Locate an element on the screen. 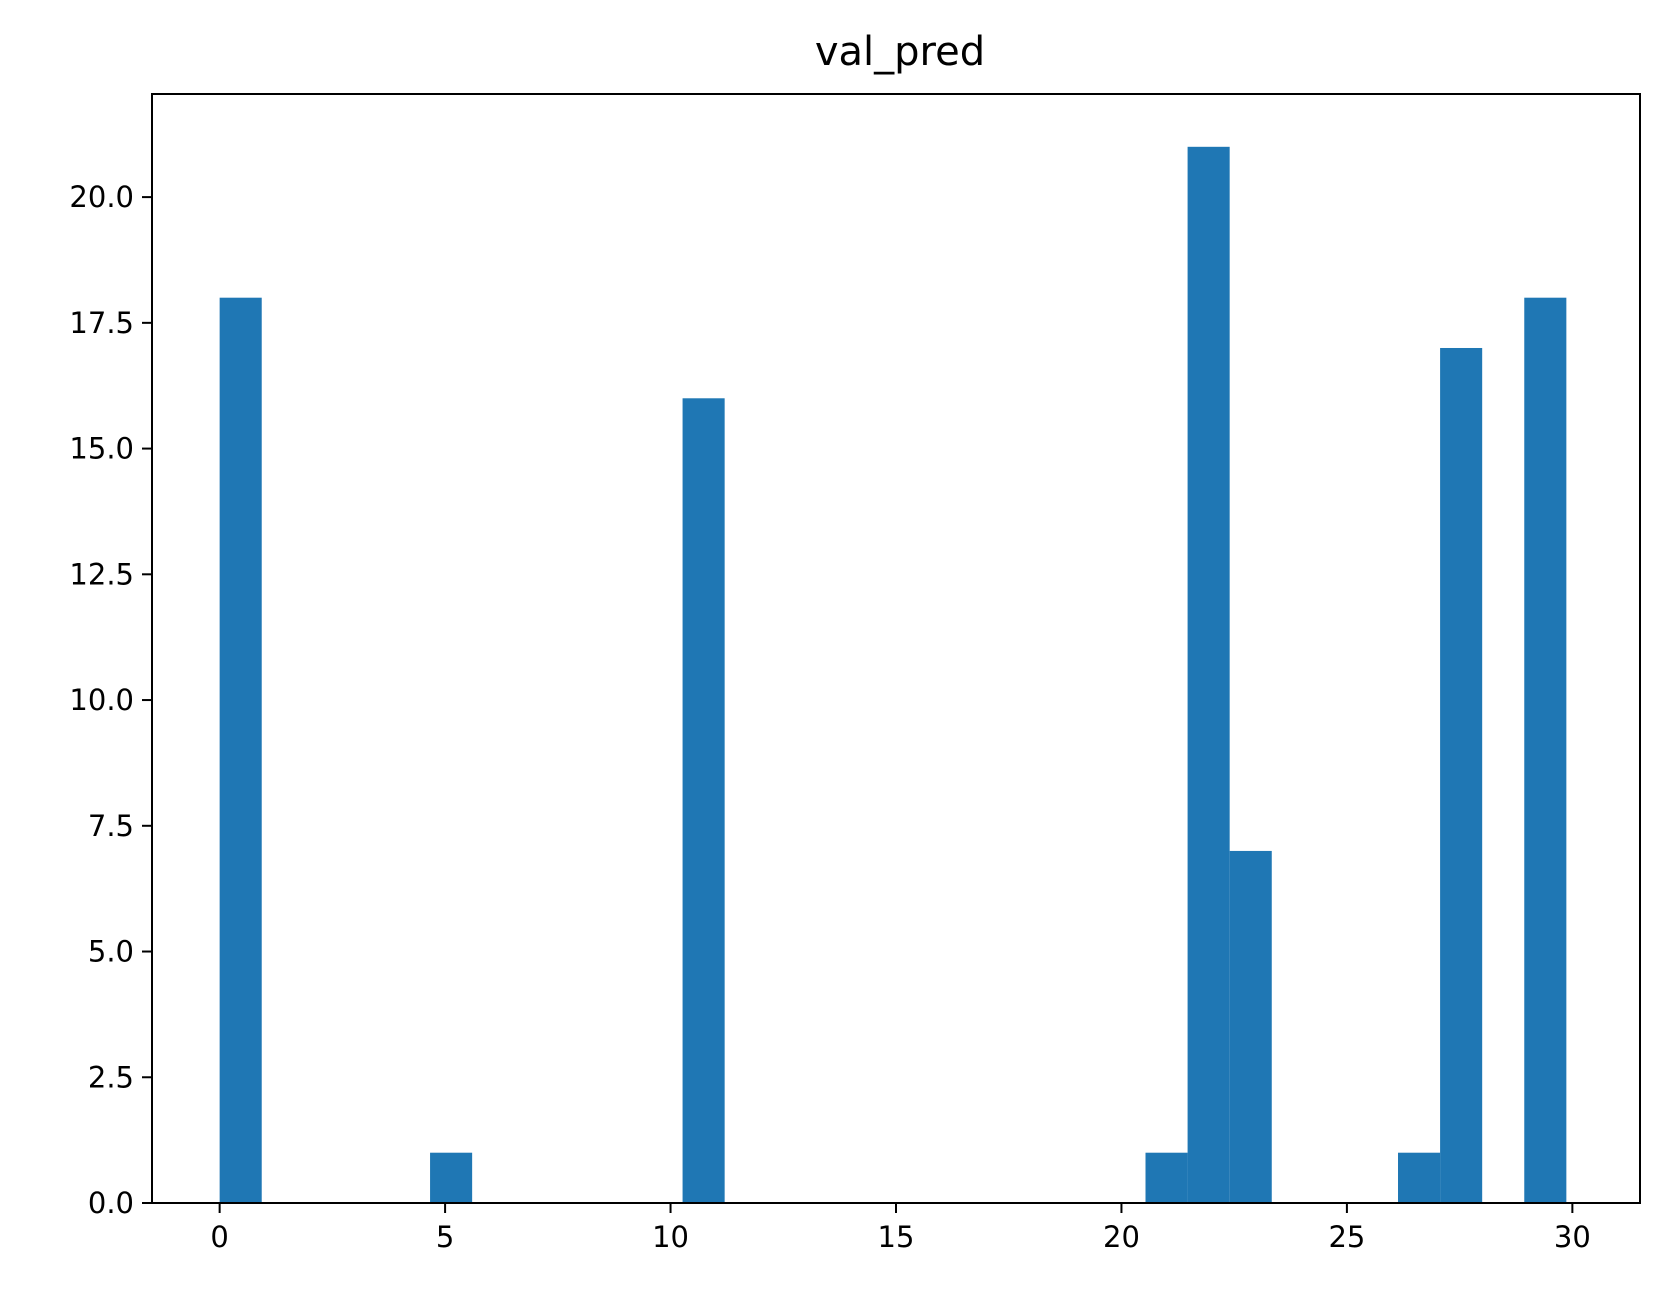 This screenshot has height=1302, width=1669. y-tick-label-1: 2.5 is located at coordinates (111, 1077).